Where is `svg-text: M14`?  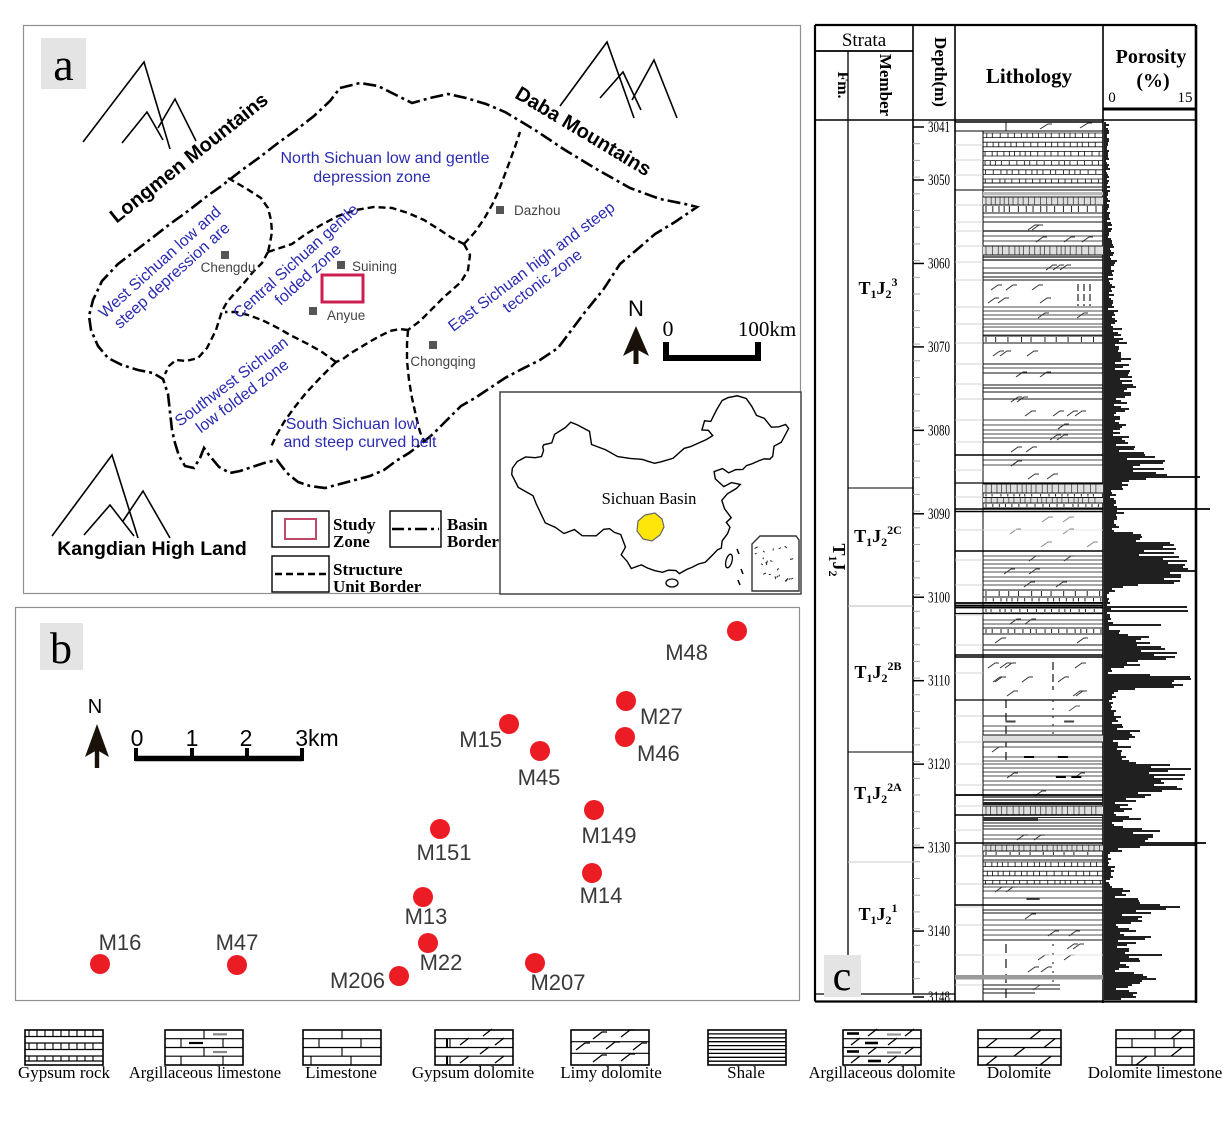 svg-text: M14 is located at coordinates (601, 895).